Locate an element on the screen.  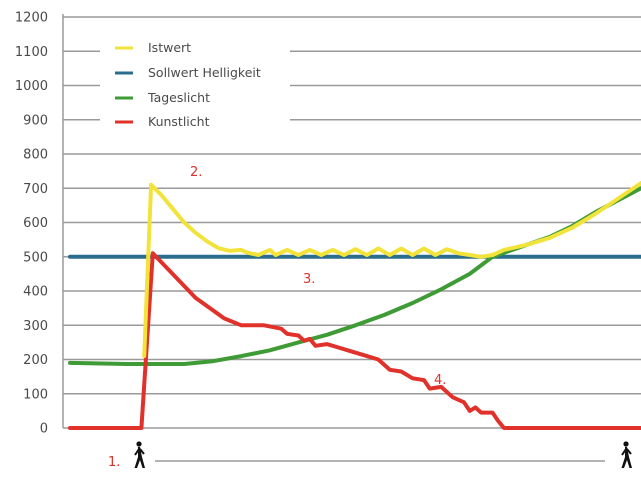
y-tick-label: 600 is located at coordinates (35, 223).